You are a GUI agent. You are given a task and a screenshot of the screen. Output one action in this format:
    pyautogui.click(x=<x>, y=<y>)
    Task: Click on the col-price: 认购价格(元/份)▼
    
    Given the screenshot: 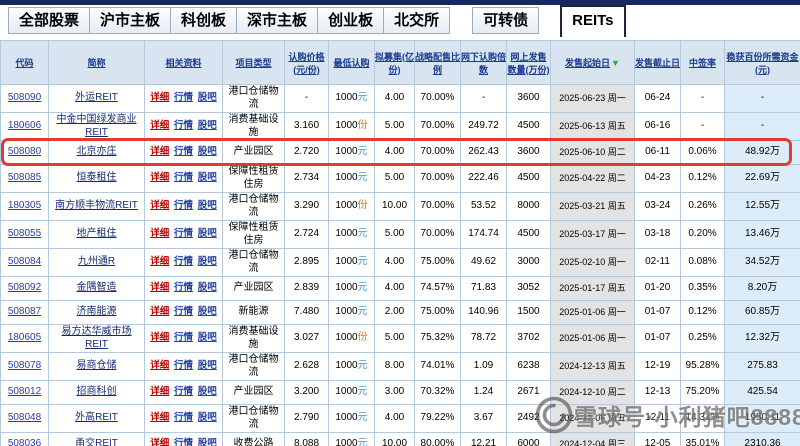 What is the action you would take?
    pyautogui.click(x=306, y=62)
    